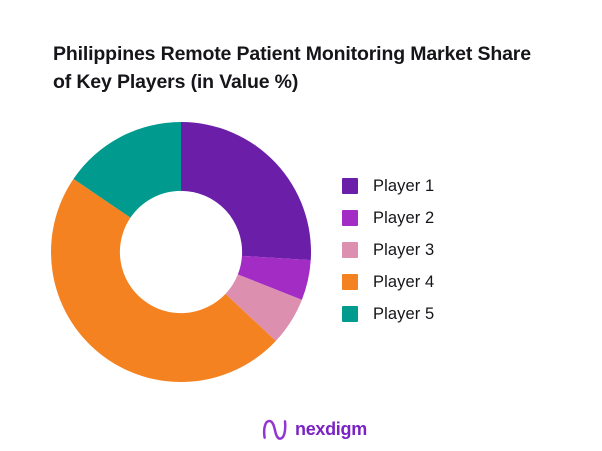 The image size is (602, 451). Describe the element at coordinates (331, 428) in the screenshot. I see `nexdigm-wordmark: nexdigm` at that location.